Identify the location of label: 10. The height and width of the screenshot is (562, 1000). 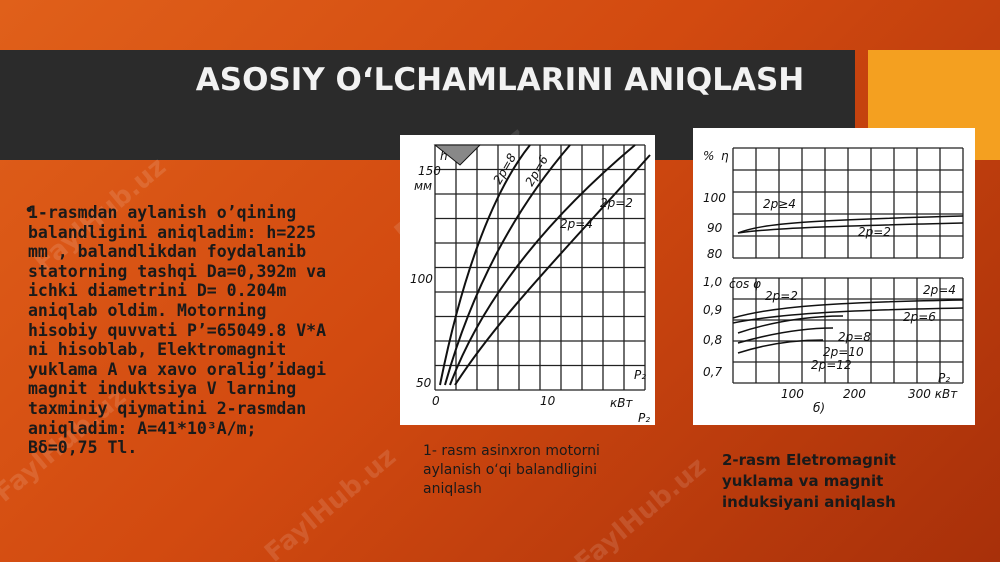
(548, 401).